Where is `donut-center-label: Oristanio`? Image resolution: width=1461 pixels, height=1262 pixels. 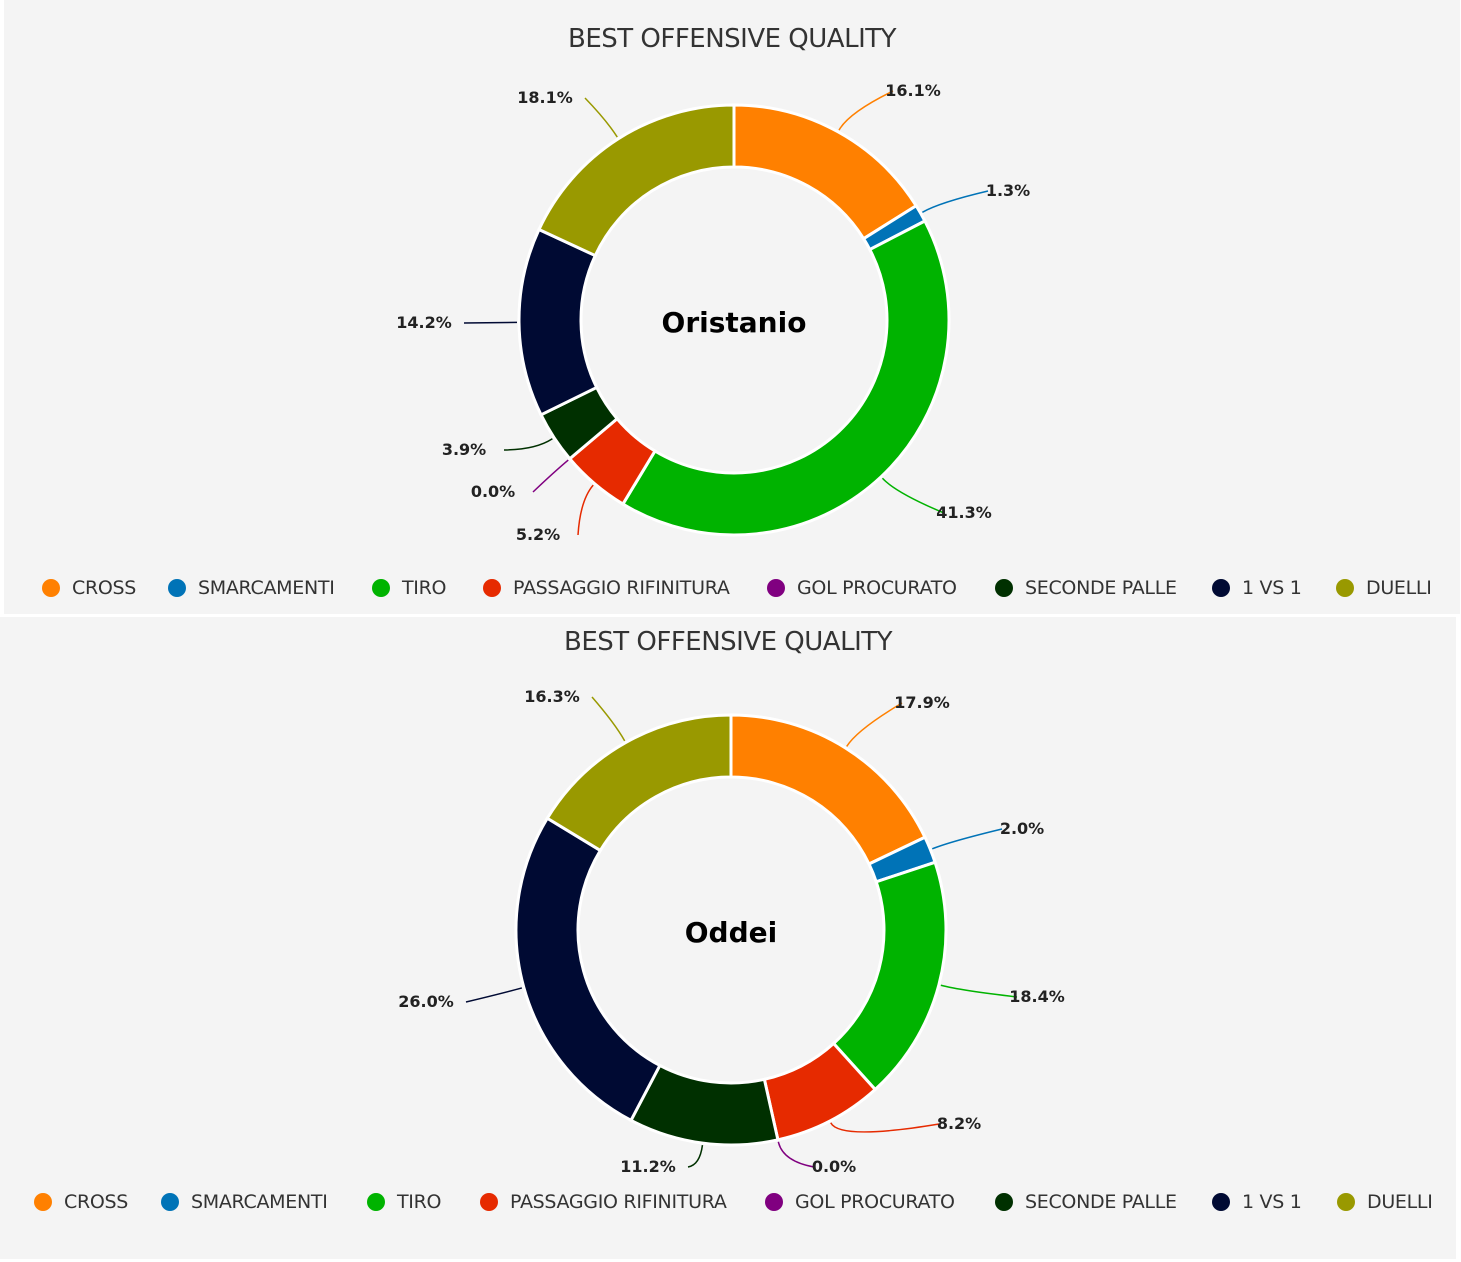
donut-center-label: Oristanio is located at coordinates (734, 322).